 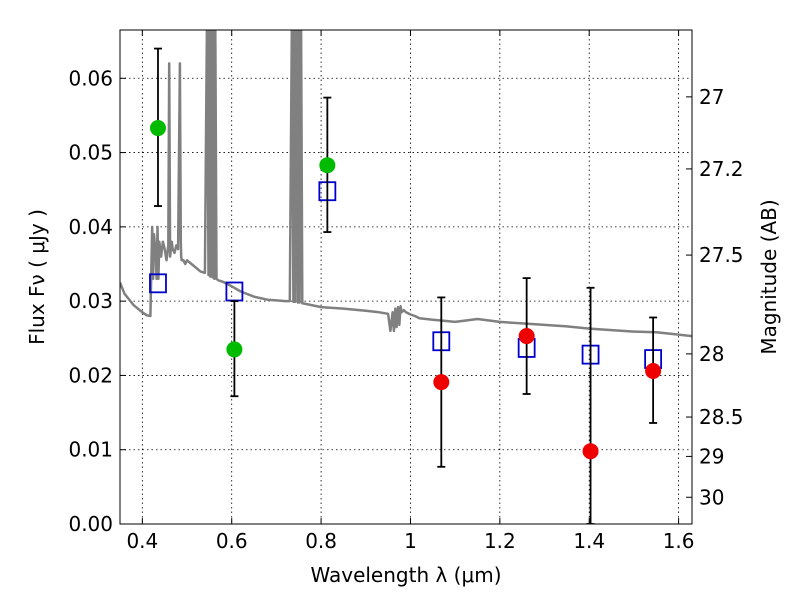 I want to click on y2-tick-label: 28, so click(x=711, y=354).